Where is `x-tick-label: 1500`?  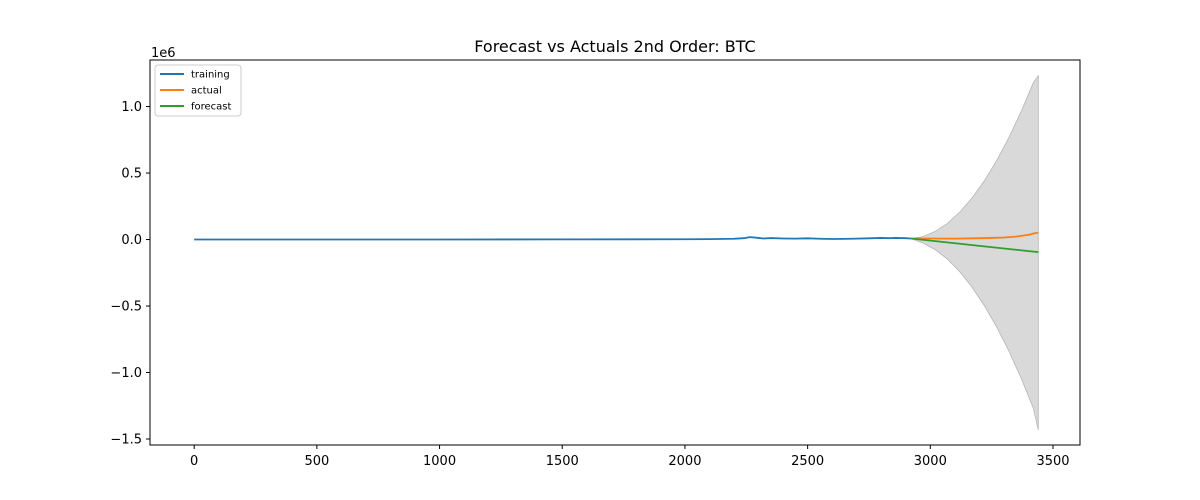
x-tick-label: 1500 is located at coordinates (562, 461).